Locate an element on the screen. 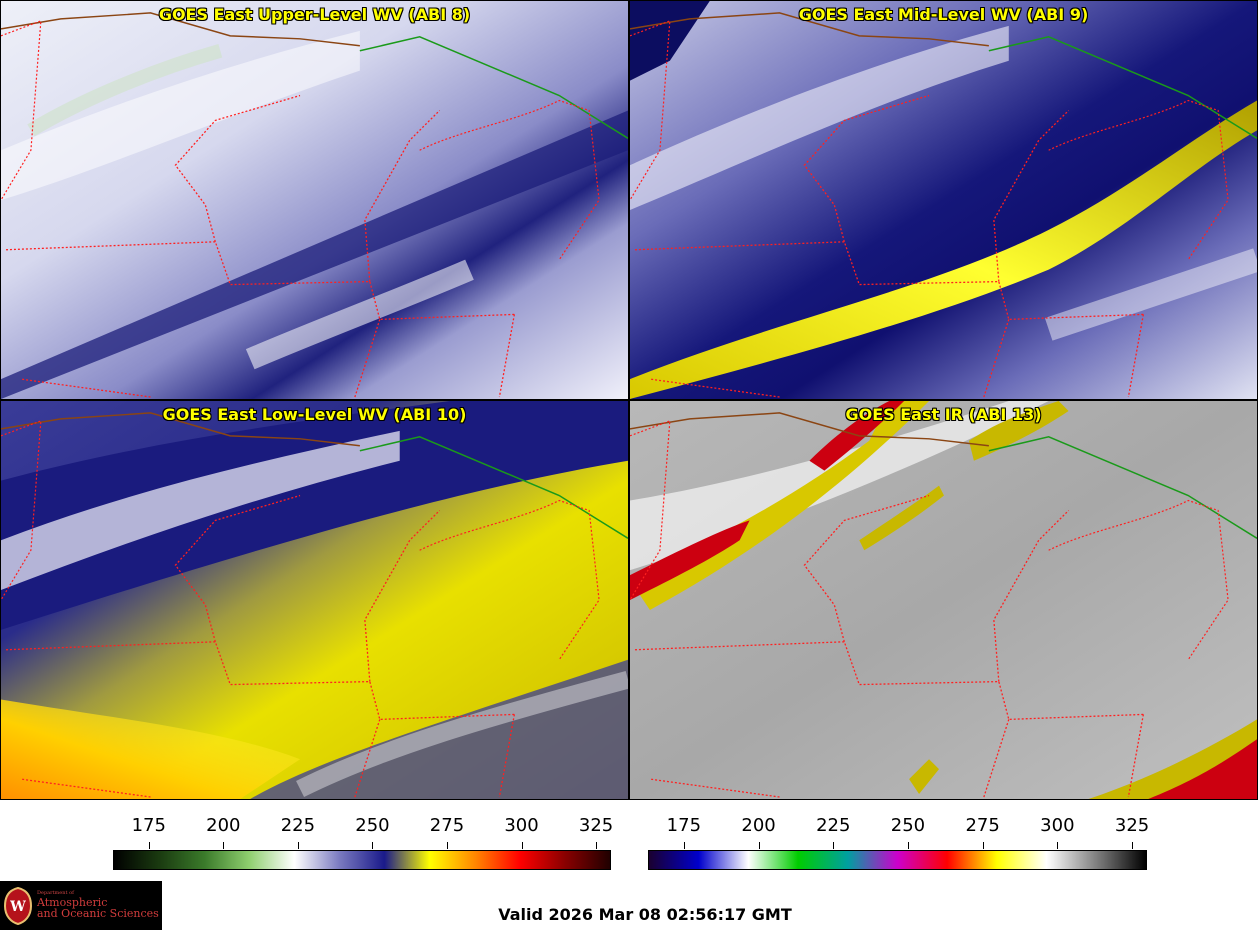  panel-title: GOES East Mid-Level WV (ABI 9) is located at coordinates (943, 14).